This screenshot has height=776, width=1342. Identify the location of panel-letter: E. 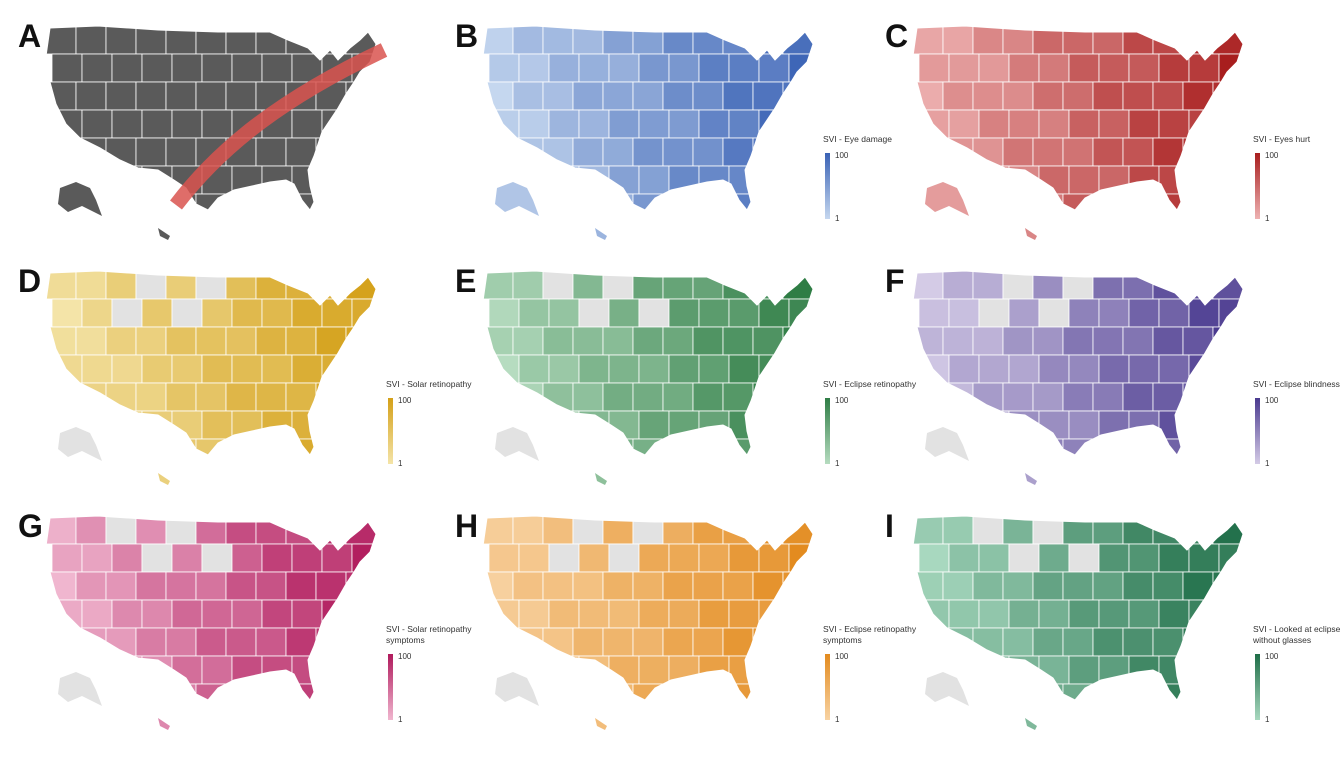
(465, 281).